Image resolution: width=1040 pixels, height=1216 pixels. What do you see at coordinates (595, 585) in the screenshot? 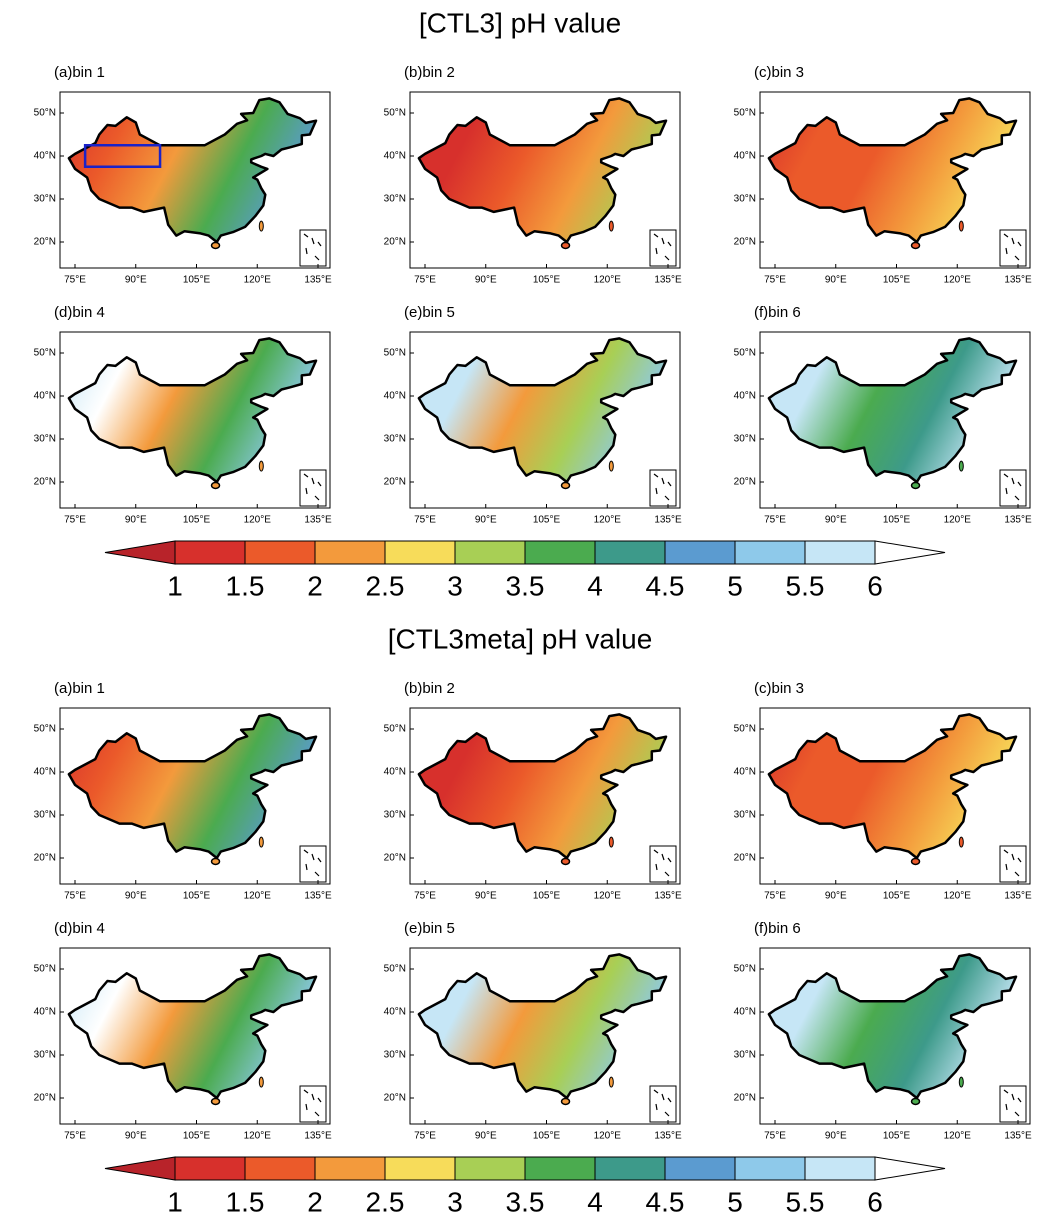
I see `colorbar-label: 4` at bounding box center [595, 585].